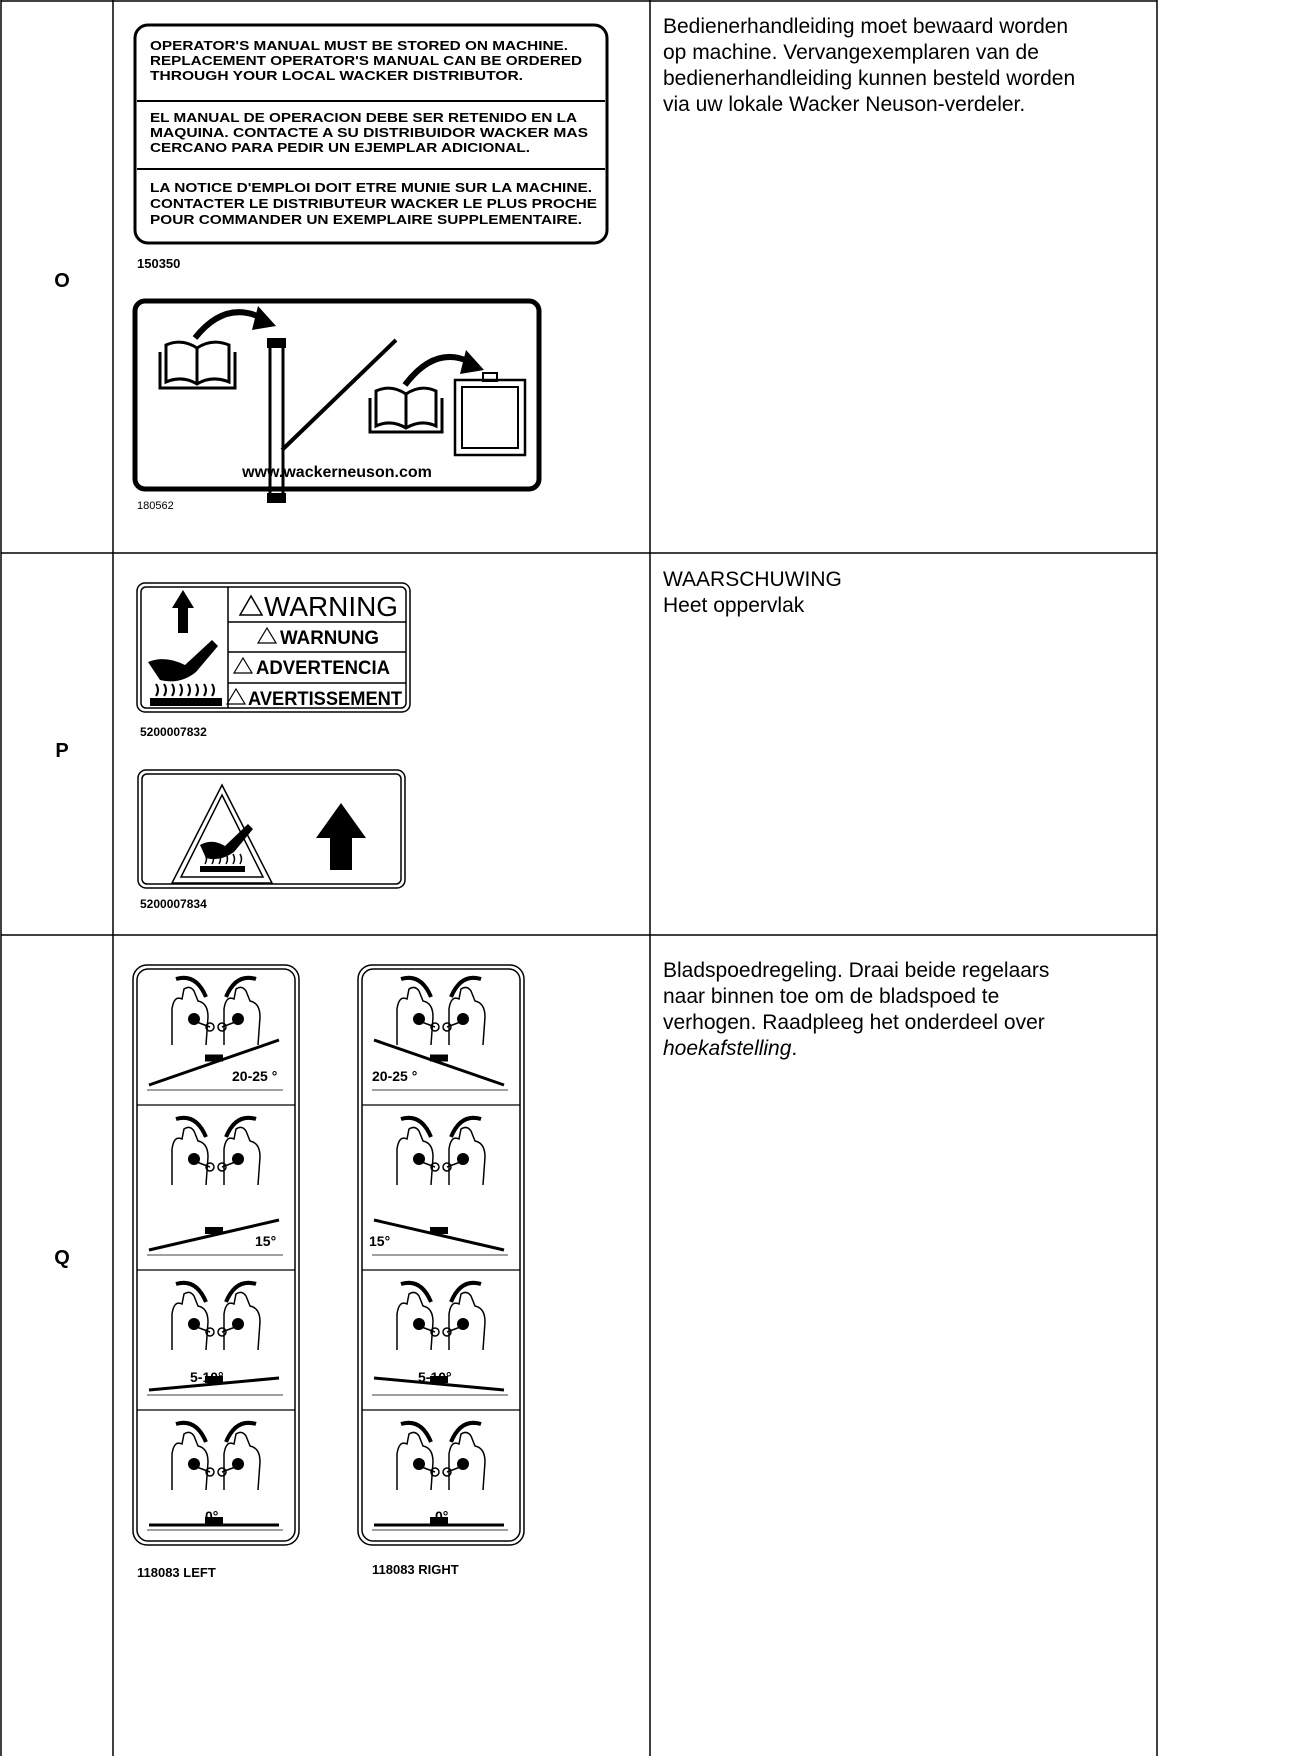 The image size is (1296, 1756). Describe the element at coordinates (730, 1048) in the screenshot. I see `description-line: hoekafstelling.` at that location.